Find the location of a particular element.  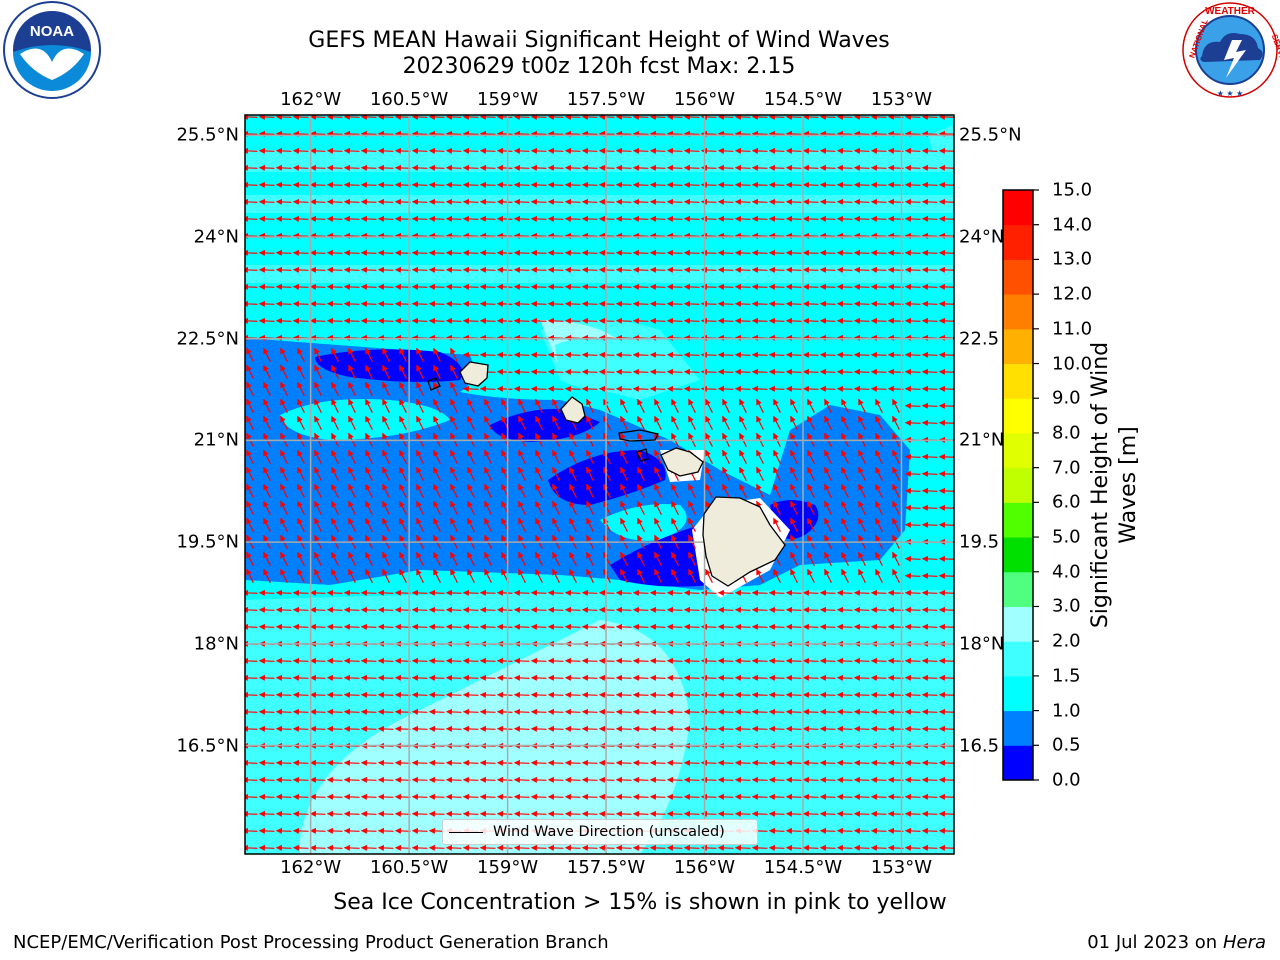

colorbar-tick-label: 12.0 is located at coordinates (1072, 294).